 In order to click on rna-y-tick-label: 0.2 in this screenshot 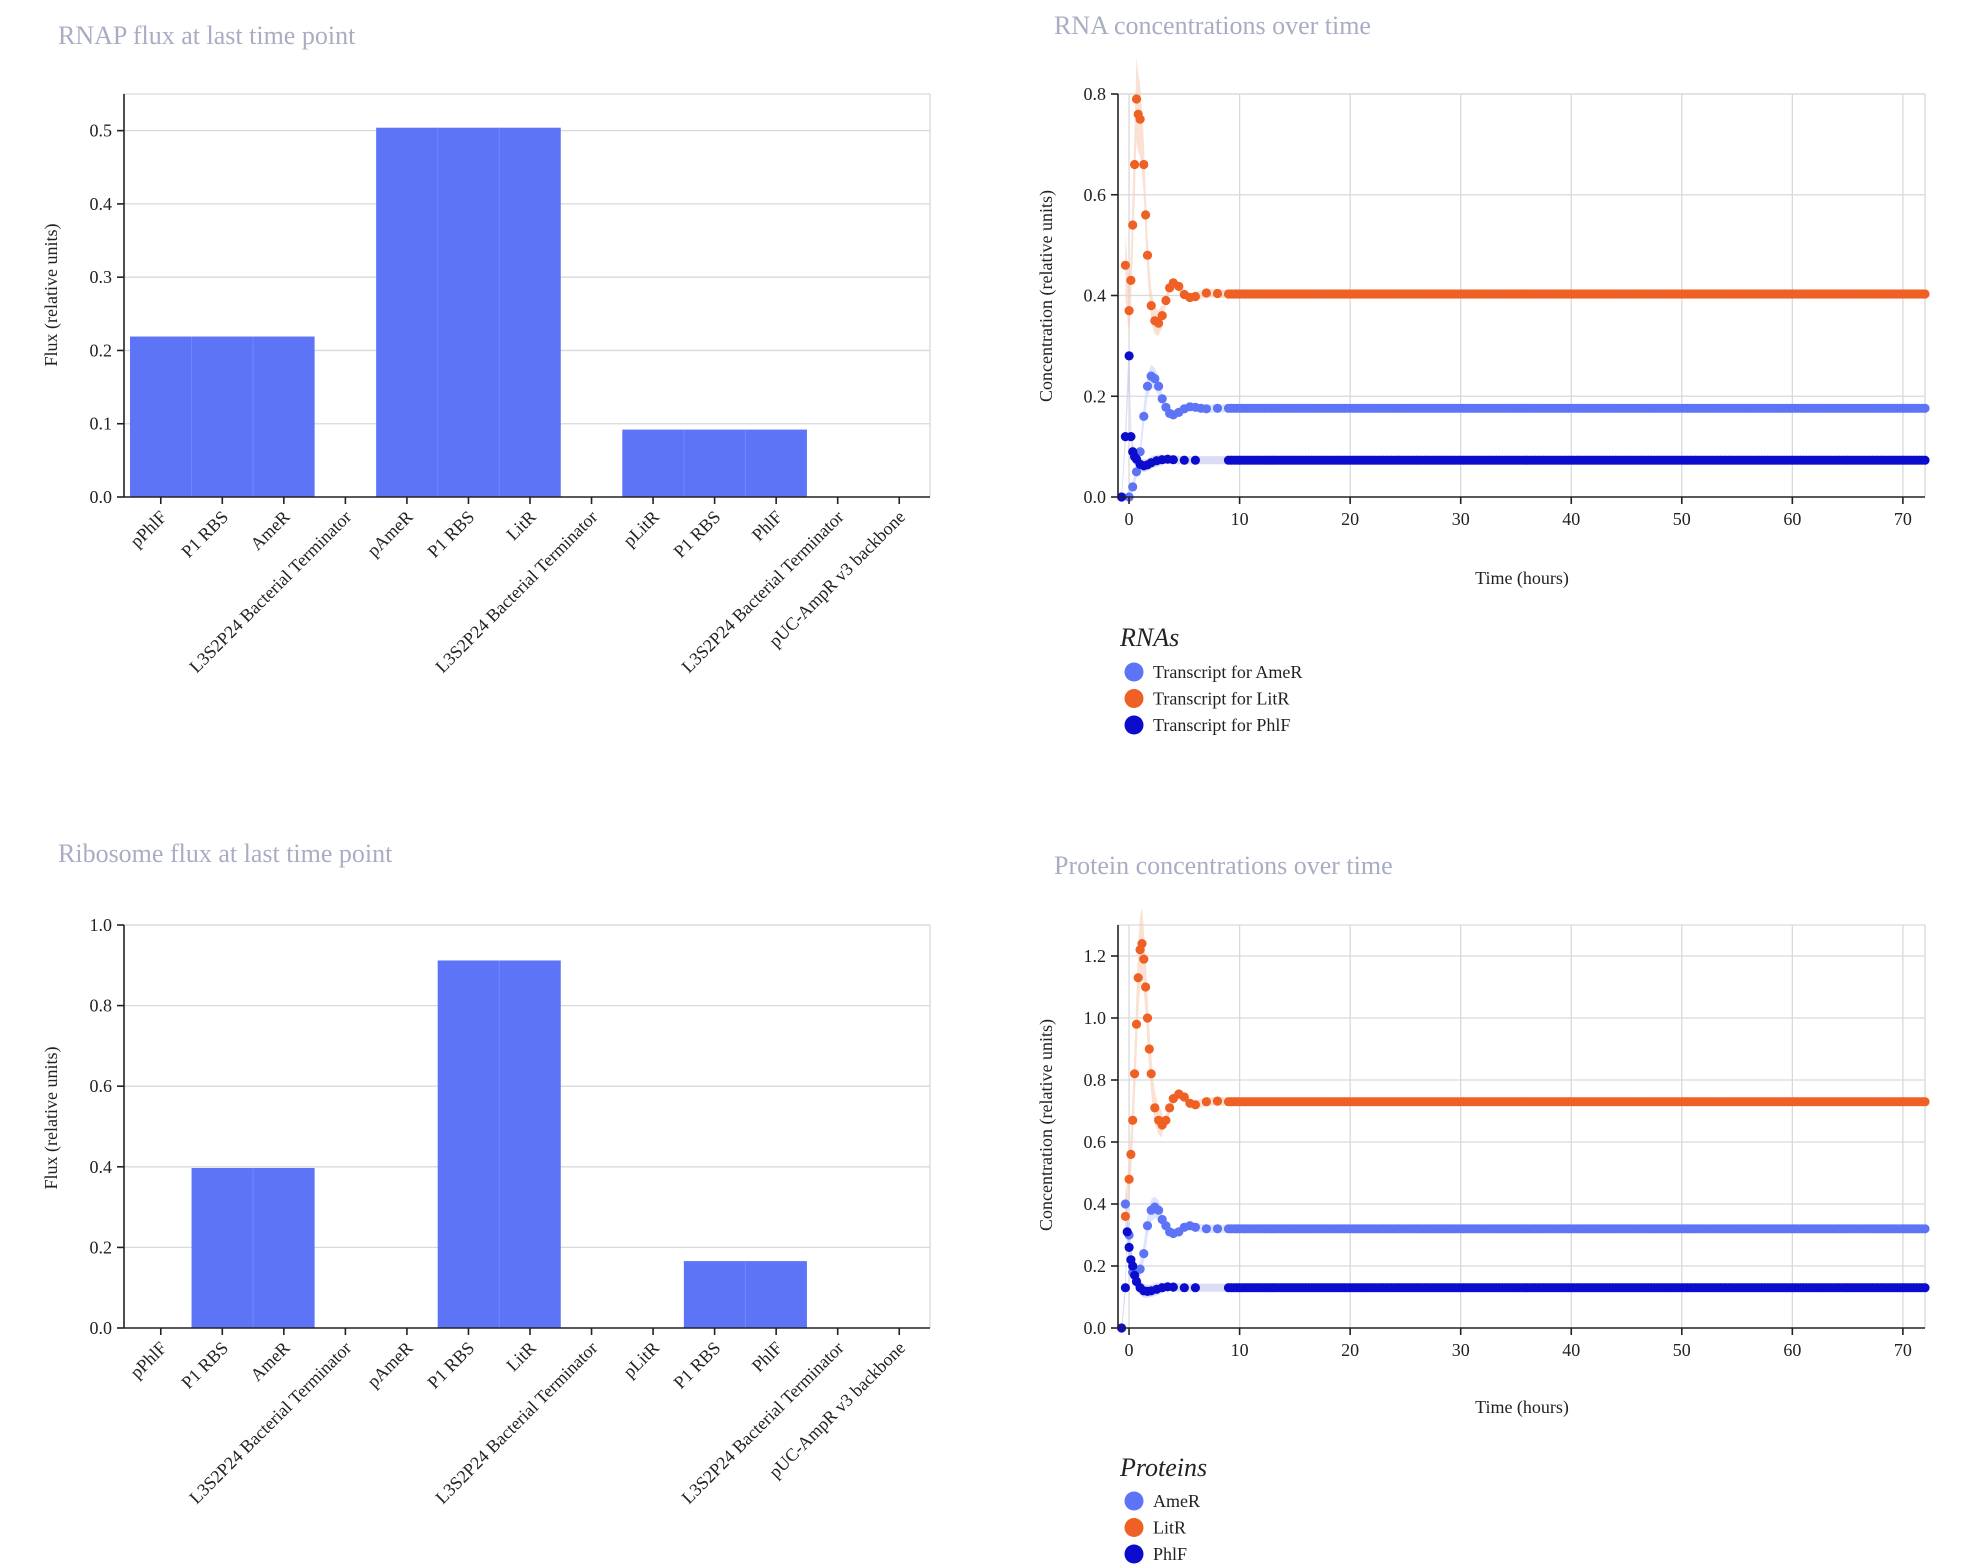, I will do `click(1095, 396)`.